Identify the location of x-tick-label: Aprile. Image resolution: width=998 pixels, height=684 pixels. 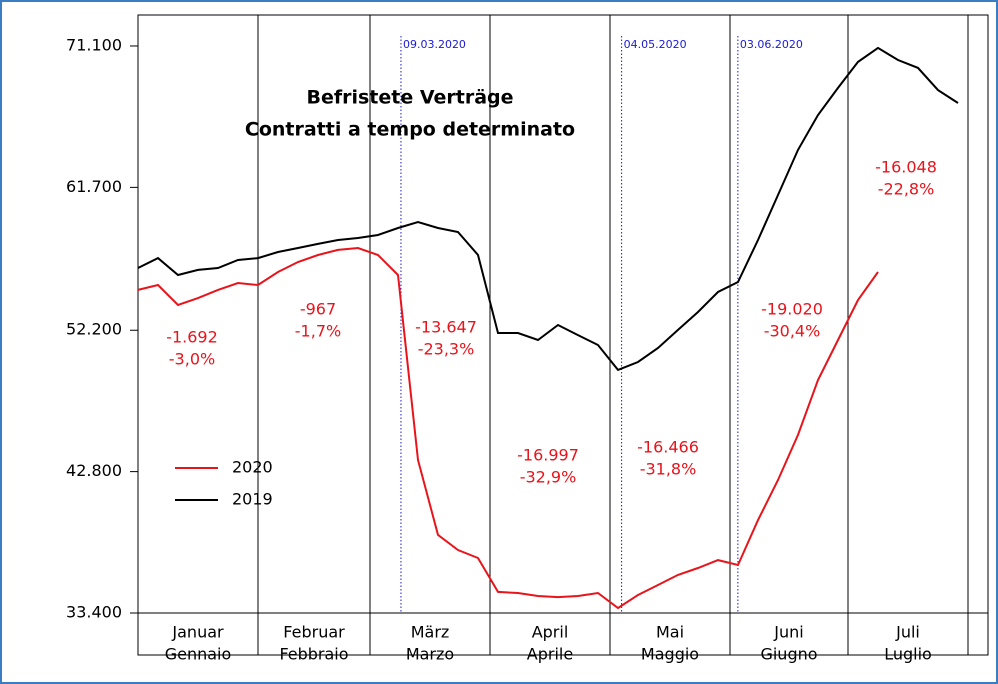
(550, 654).